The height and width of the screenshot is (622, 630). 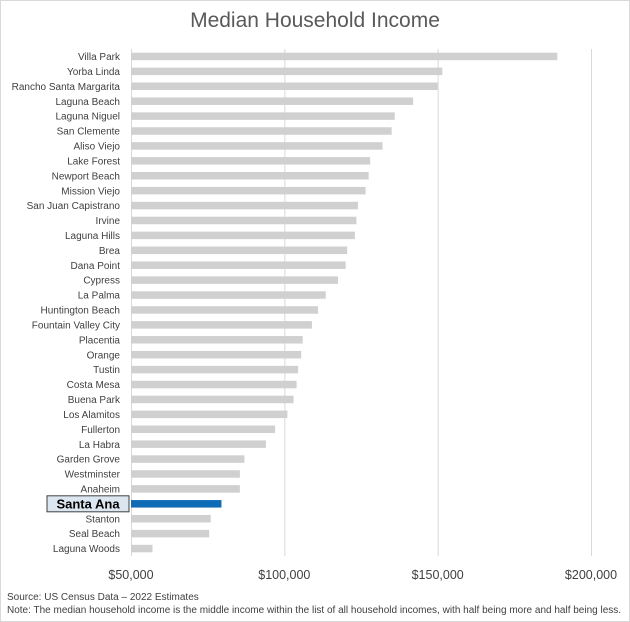 I want to click on bar-fountain-valley-city, so click(x=221, y=325).